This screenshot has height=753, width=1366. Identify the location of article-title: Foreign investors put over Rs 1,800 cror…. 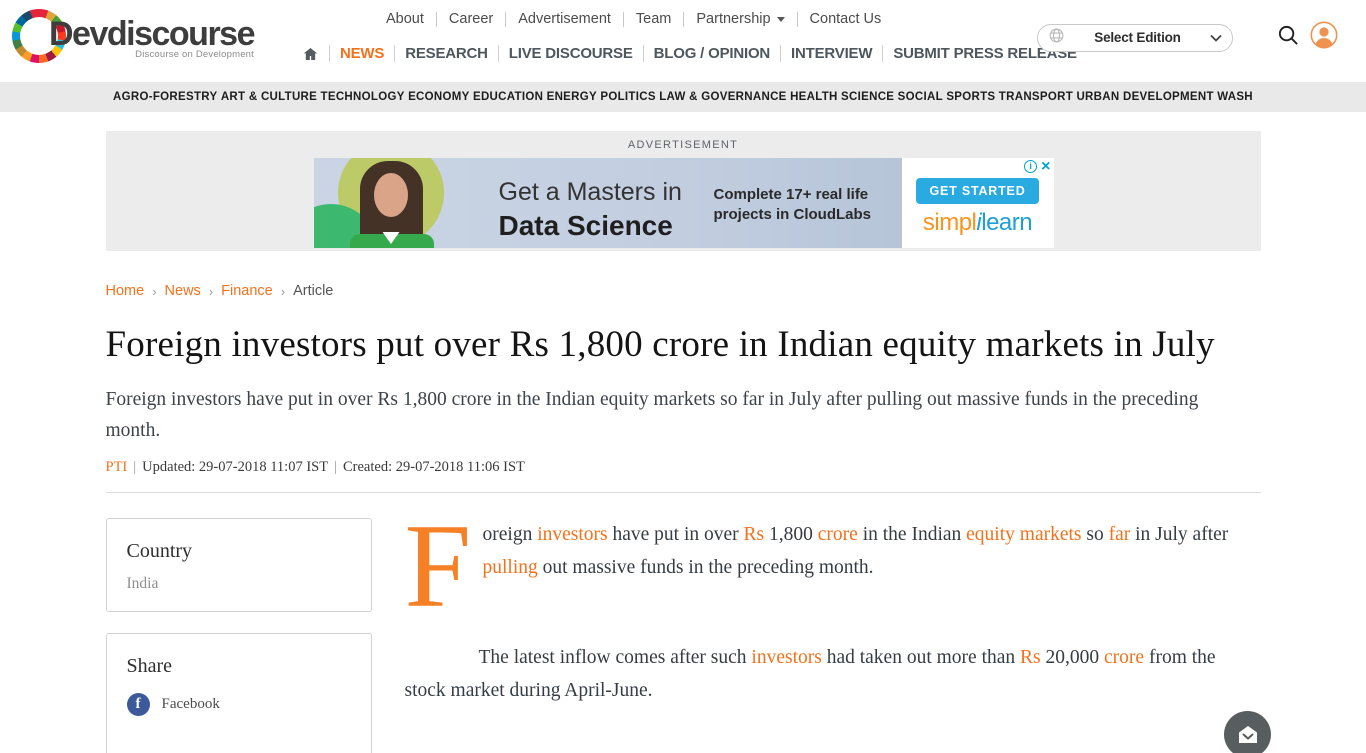
(660, 344).